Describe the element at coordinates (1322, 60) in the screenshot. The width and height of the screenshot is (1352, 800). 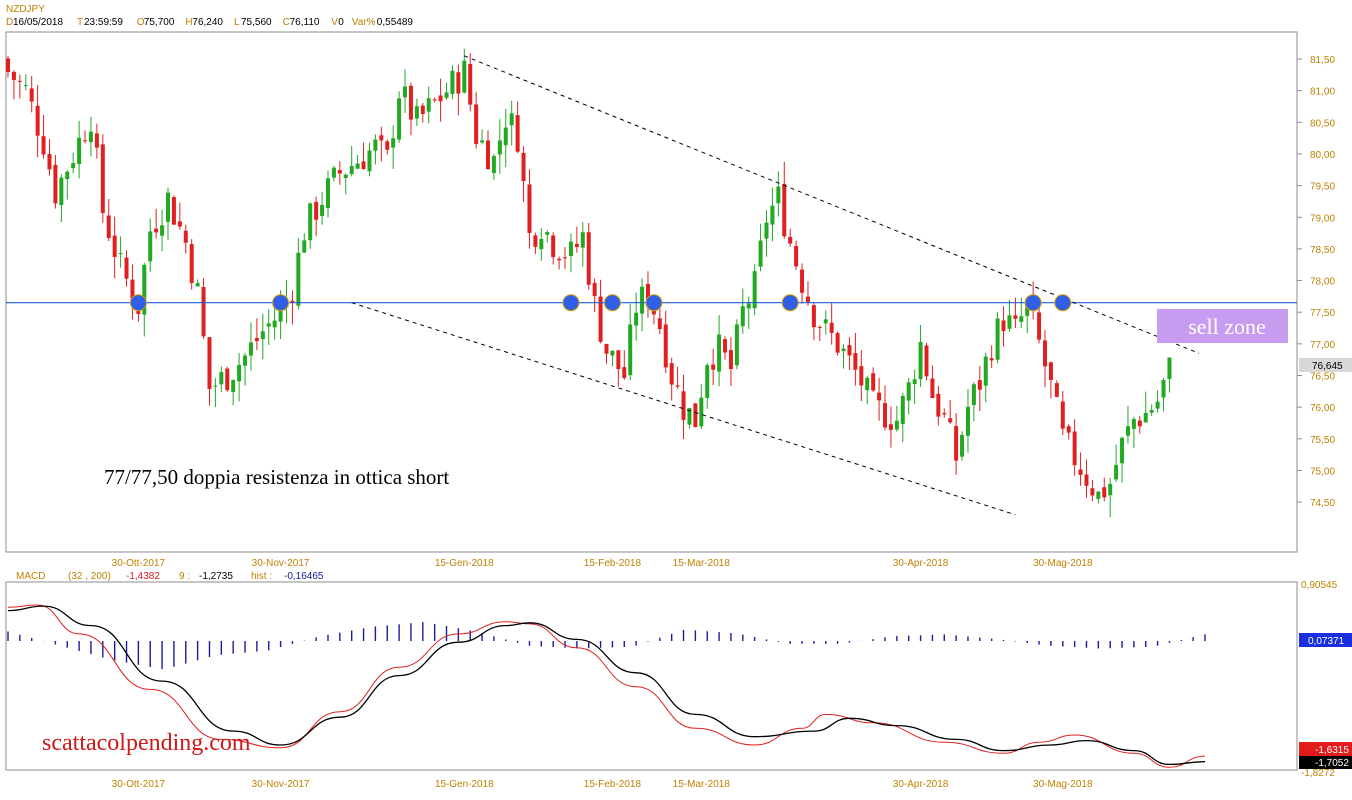
I see `price-tick-label: 81,50` at that location.